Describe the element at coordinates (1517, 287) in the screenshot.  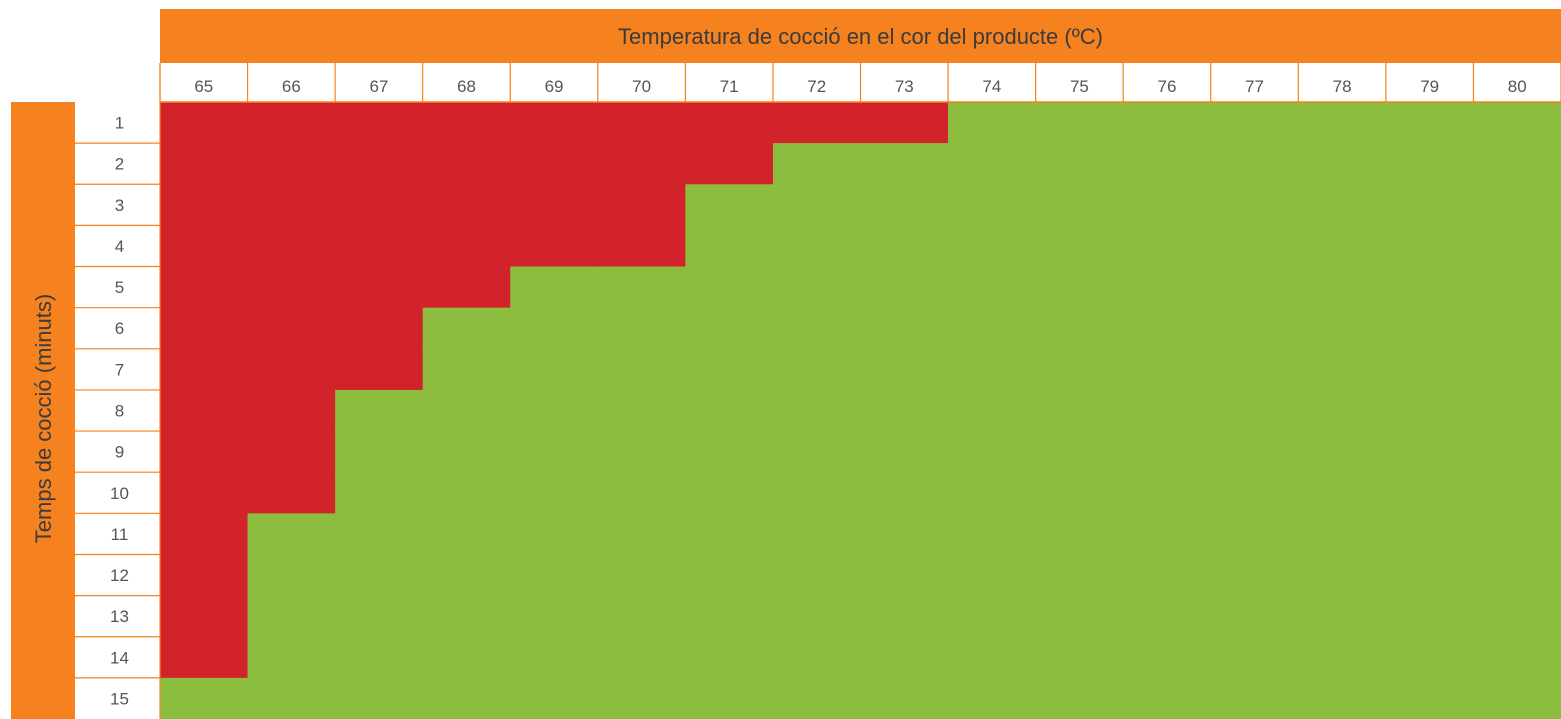
I see `cell-80c-5min` at that location.